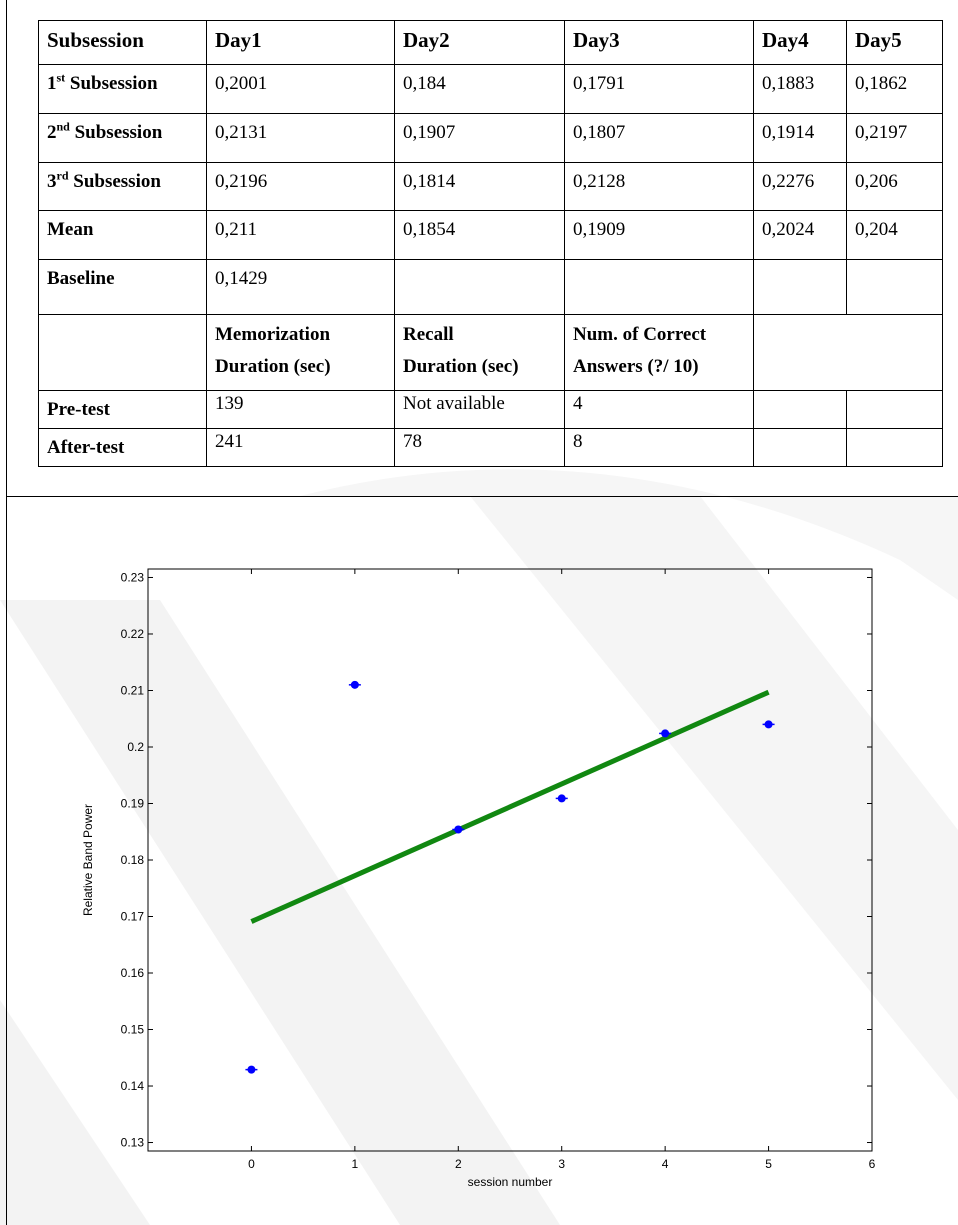 This screenshot has height=1225, width=958. Describe the element at coordinates (479, 235) in the screenshot. I see `table-cell: 0,1854` at that location.